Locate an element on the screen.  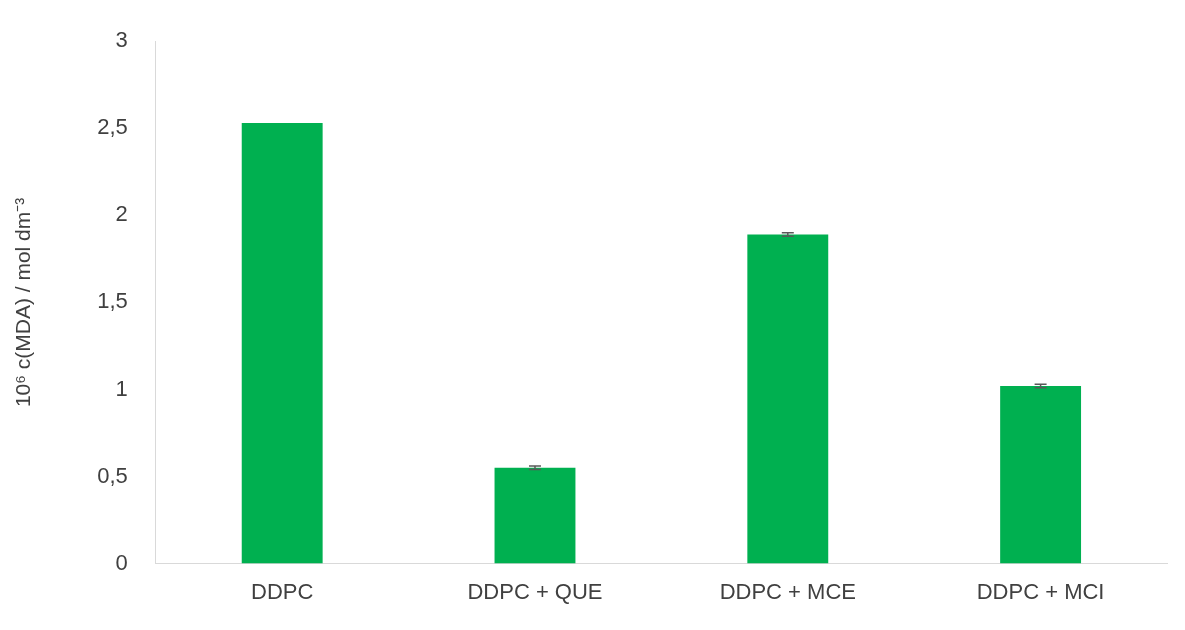
y-axis-title: 10⁶ c(MDA) / mol dm⁻³ is located at coordinates (23, 302).